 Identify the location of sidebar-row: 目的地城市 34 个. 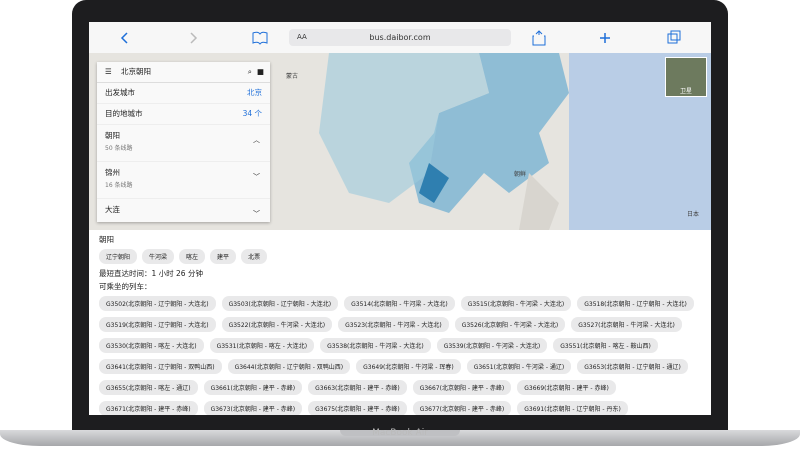
(183, 114).